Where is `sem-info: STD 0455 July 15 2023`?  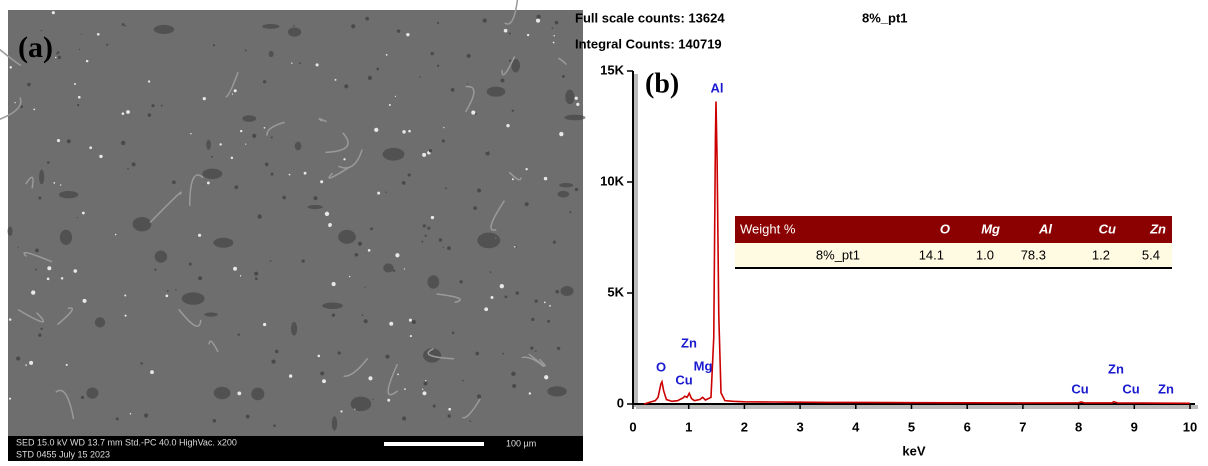
sem-info: STD 0455 July 15 2023 is located at coordinates (63, 454).